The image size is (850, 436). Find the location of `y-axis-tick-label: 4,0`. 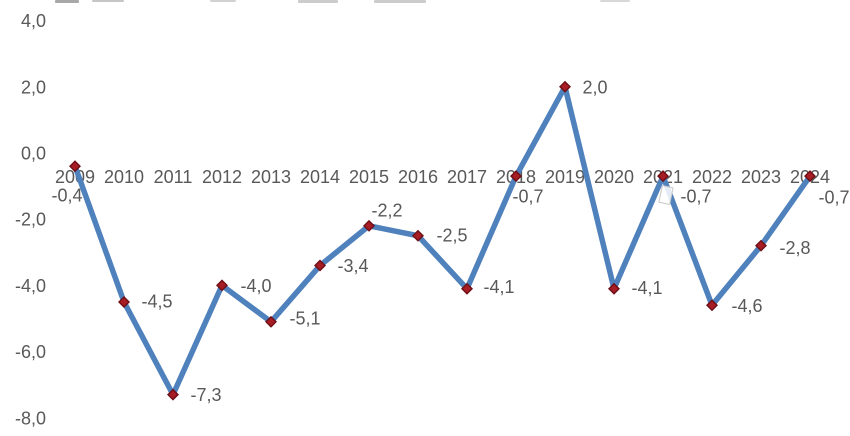

y-axis-tick-label: 4,0 is located at coordinates (33, 21).